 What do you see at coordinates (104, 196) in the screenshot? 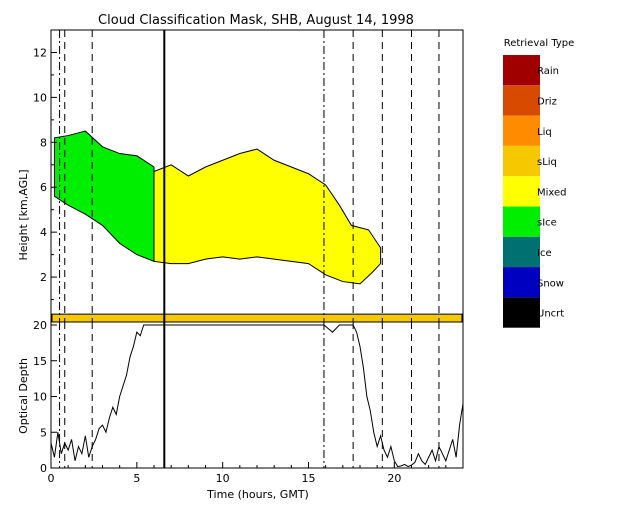
I see `cloud-layer-sice` at bounding box center [104, 196].